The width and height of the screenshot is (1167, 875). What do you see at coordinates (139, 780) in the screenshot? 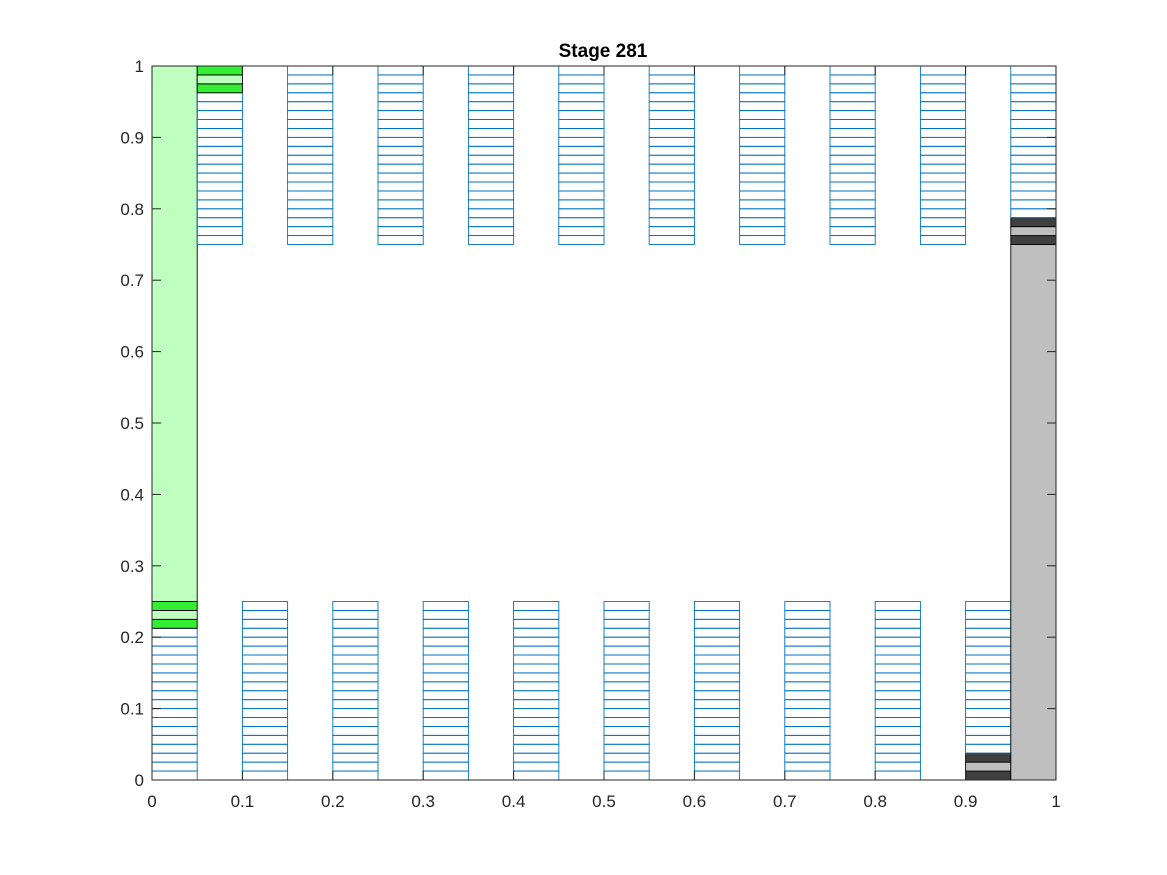
I see `y-tick-label: 0` at bounding box center [139, 780].